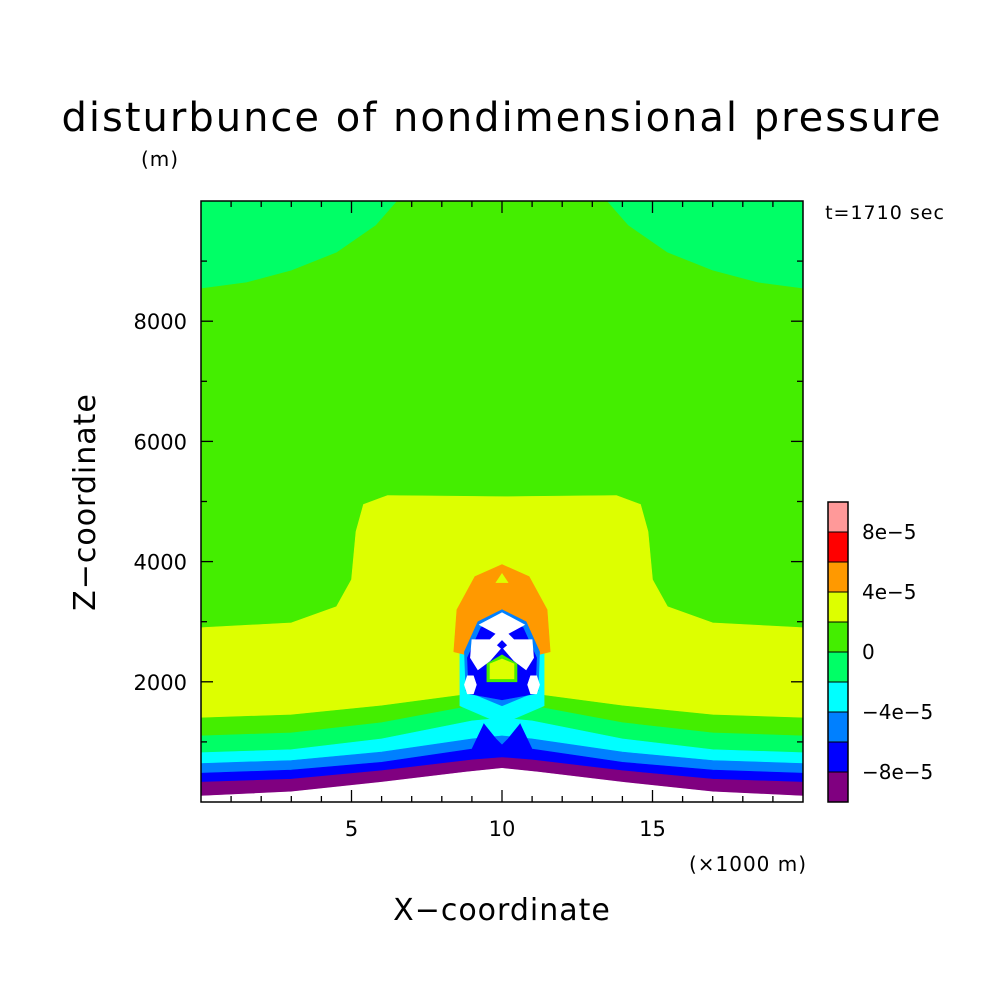 Image resolution: width=1004 pixels, height=1004 pixels. I want to click on y-axis-label: Z−coordinate, so click(85, 502).